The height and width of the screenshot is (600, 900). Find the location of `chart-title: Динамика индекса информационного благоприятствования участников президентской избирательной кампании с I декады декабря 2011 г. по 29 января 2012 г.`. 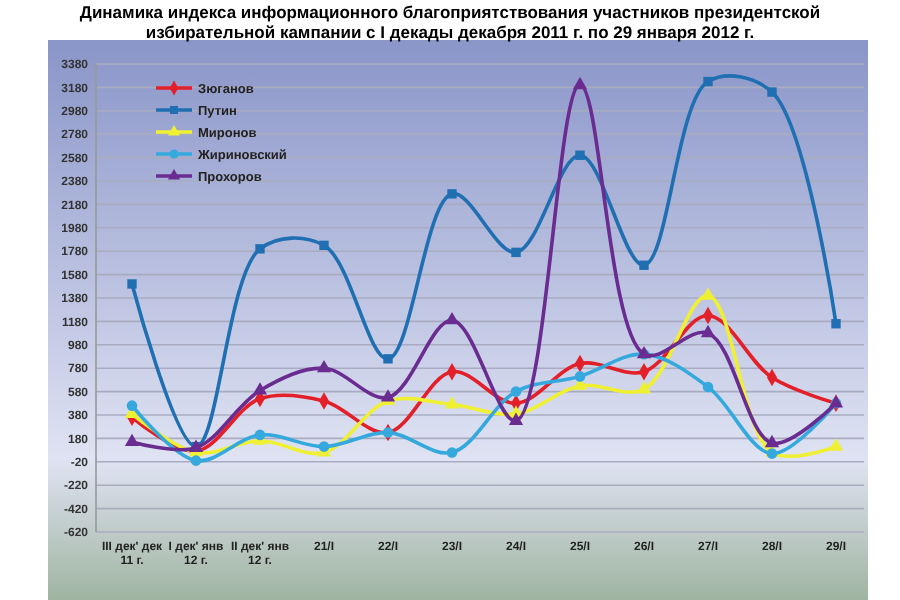

chart-title: Динамика индекса информационного благоприятствования участников президентской избирательной кампании с I декады декабря 2011 г. по 29 января 2012 г. is located at coordinates (450, 22).